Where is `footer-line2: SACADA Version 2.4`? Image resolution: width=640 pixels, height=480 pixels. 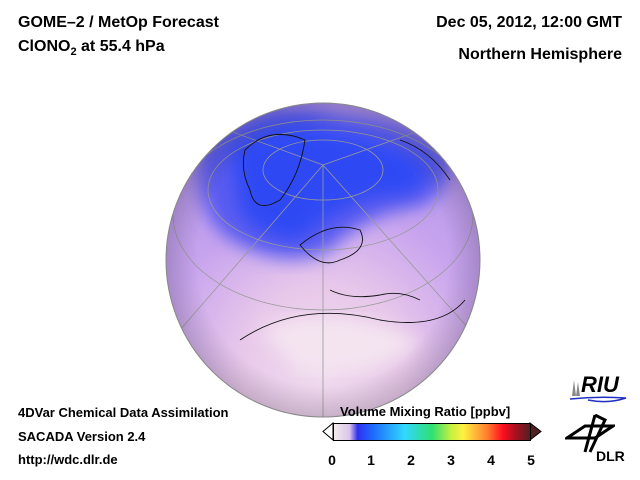
footer-line2: SACADA Version 2.4 is located at coordinates (82, 436).